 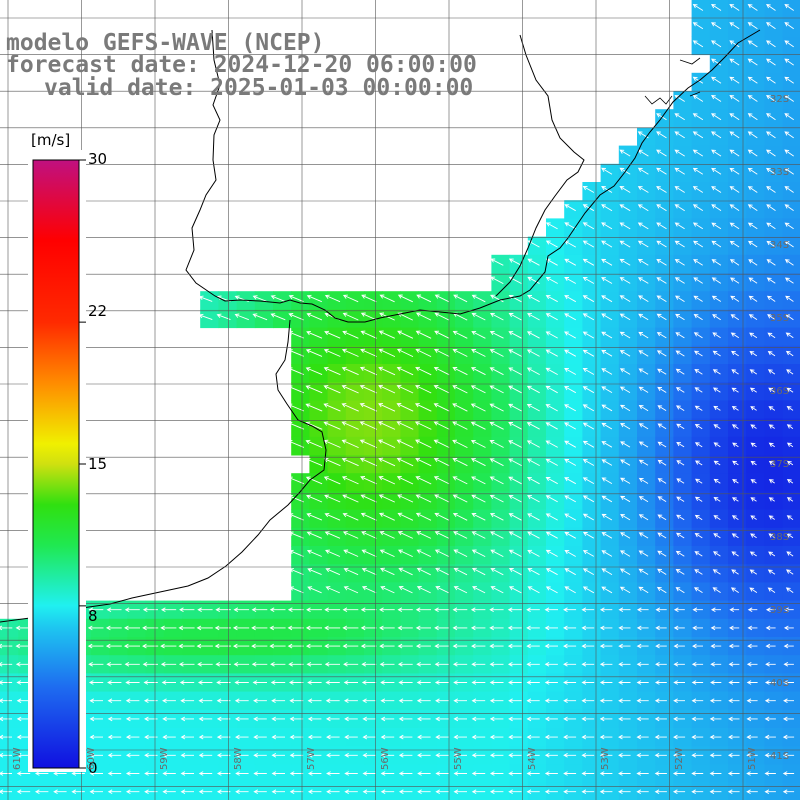 I want to click on lat-label: 34S, so click(x=780, y=245).